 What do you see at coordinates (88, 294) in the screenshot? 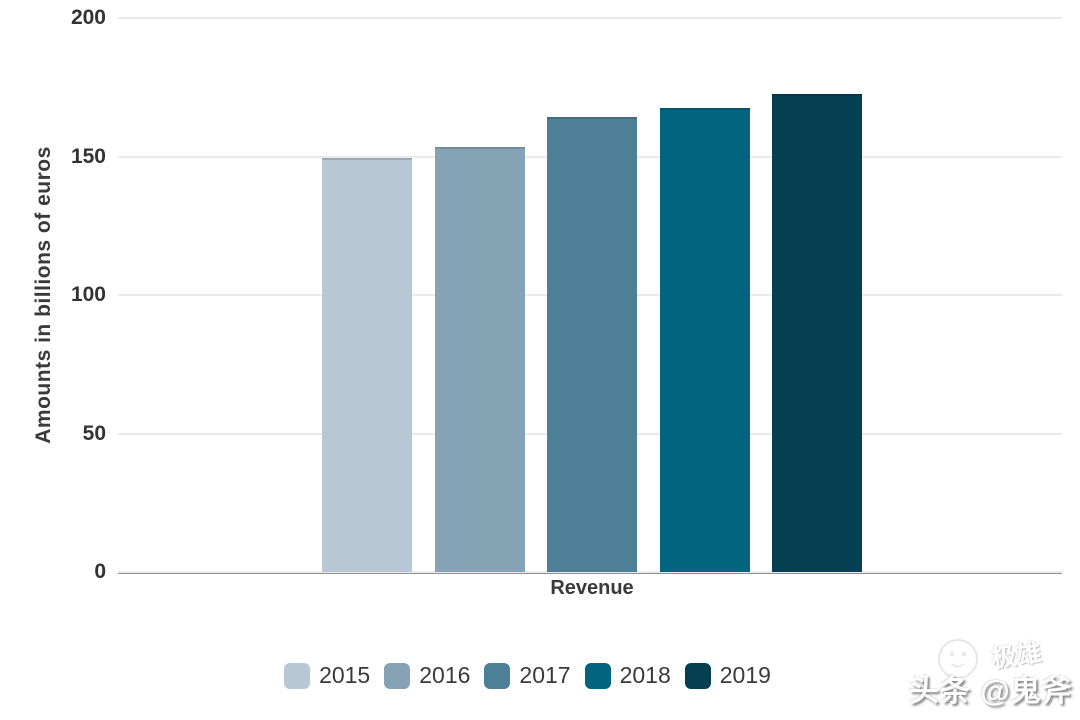
I see `y-tick-label-100: 100` at bounding box center [88, 294].